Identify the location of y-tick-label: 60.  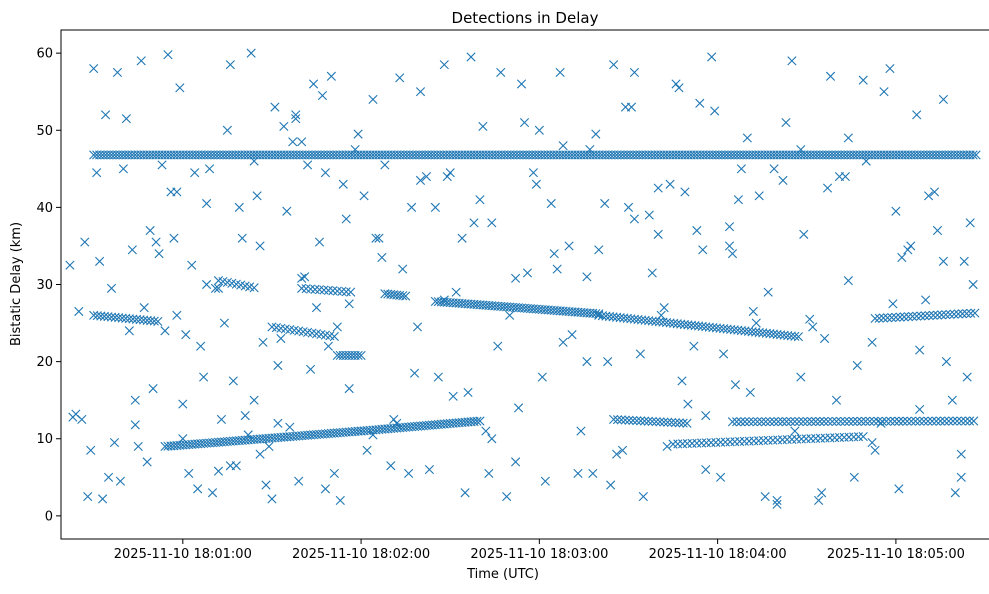
(44, 54).